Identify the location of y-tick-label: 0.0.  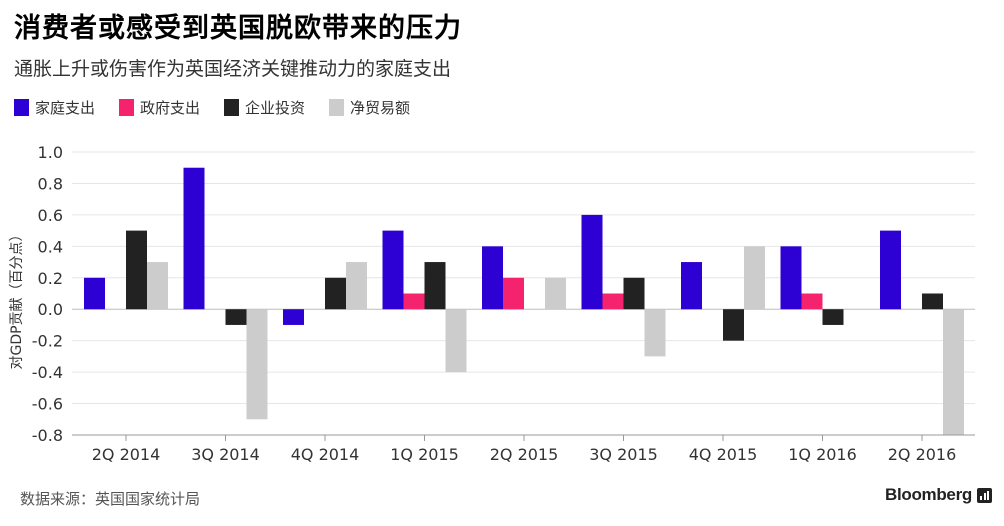
(50, 309).